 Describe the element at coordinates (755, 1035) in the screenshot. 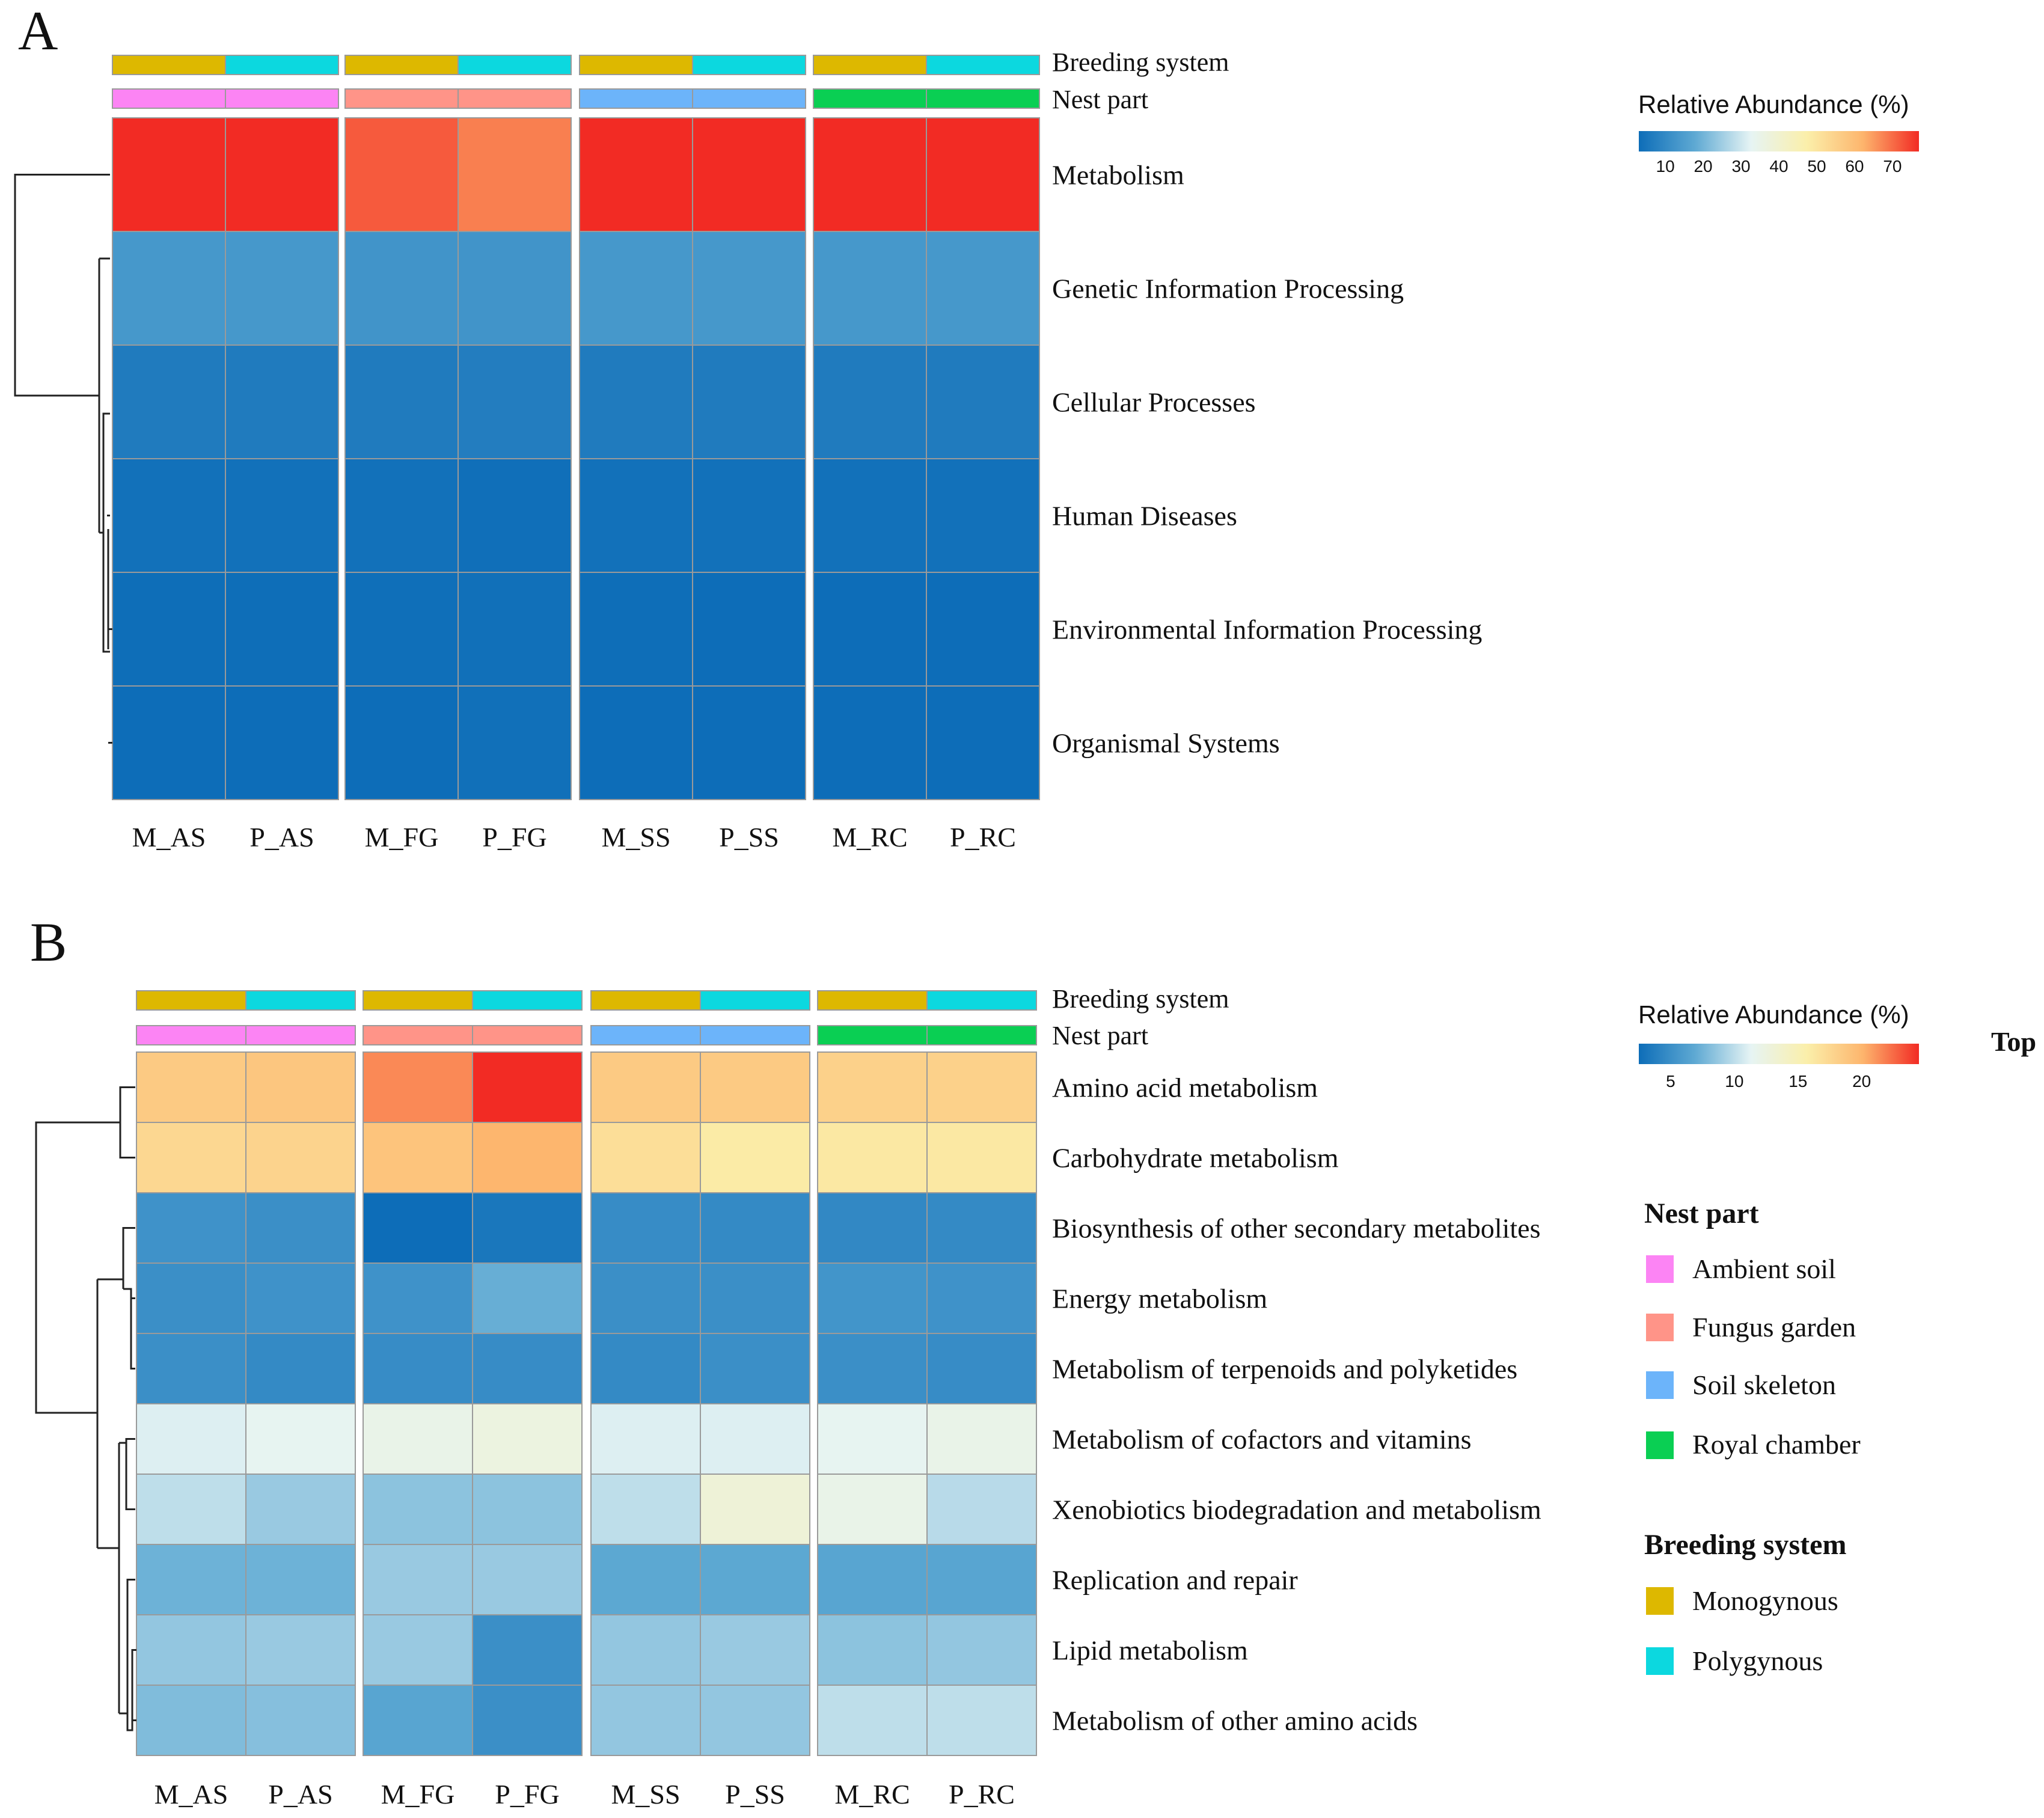

I see `annotation-nest-P_SS` at that location.